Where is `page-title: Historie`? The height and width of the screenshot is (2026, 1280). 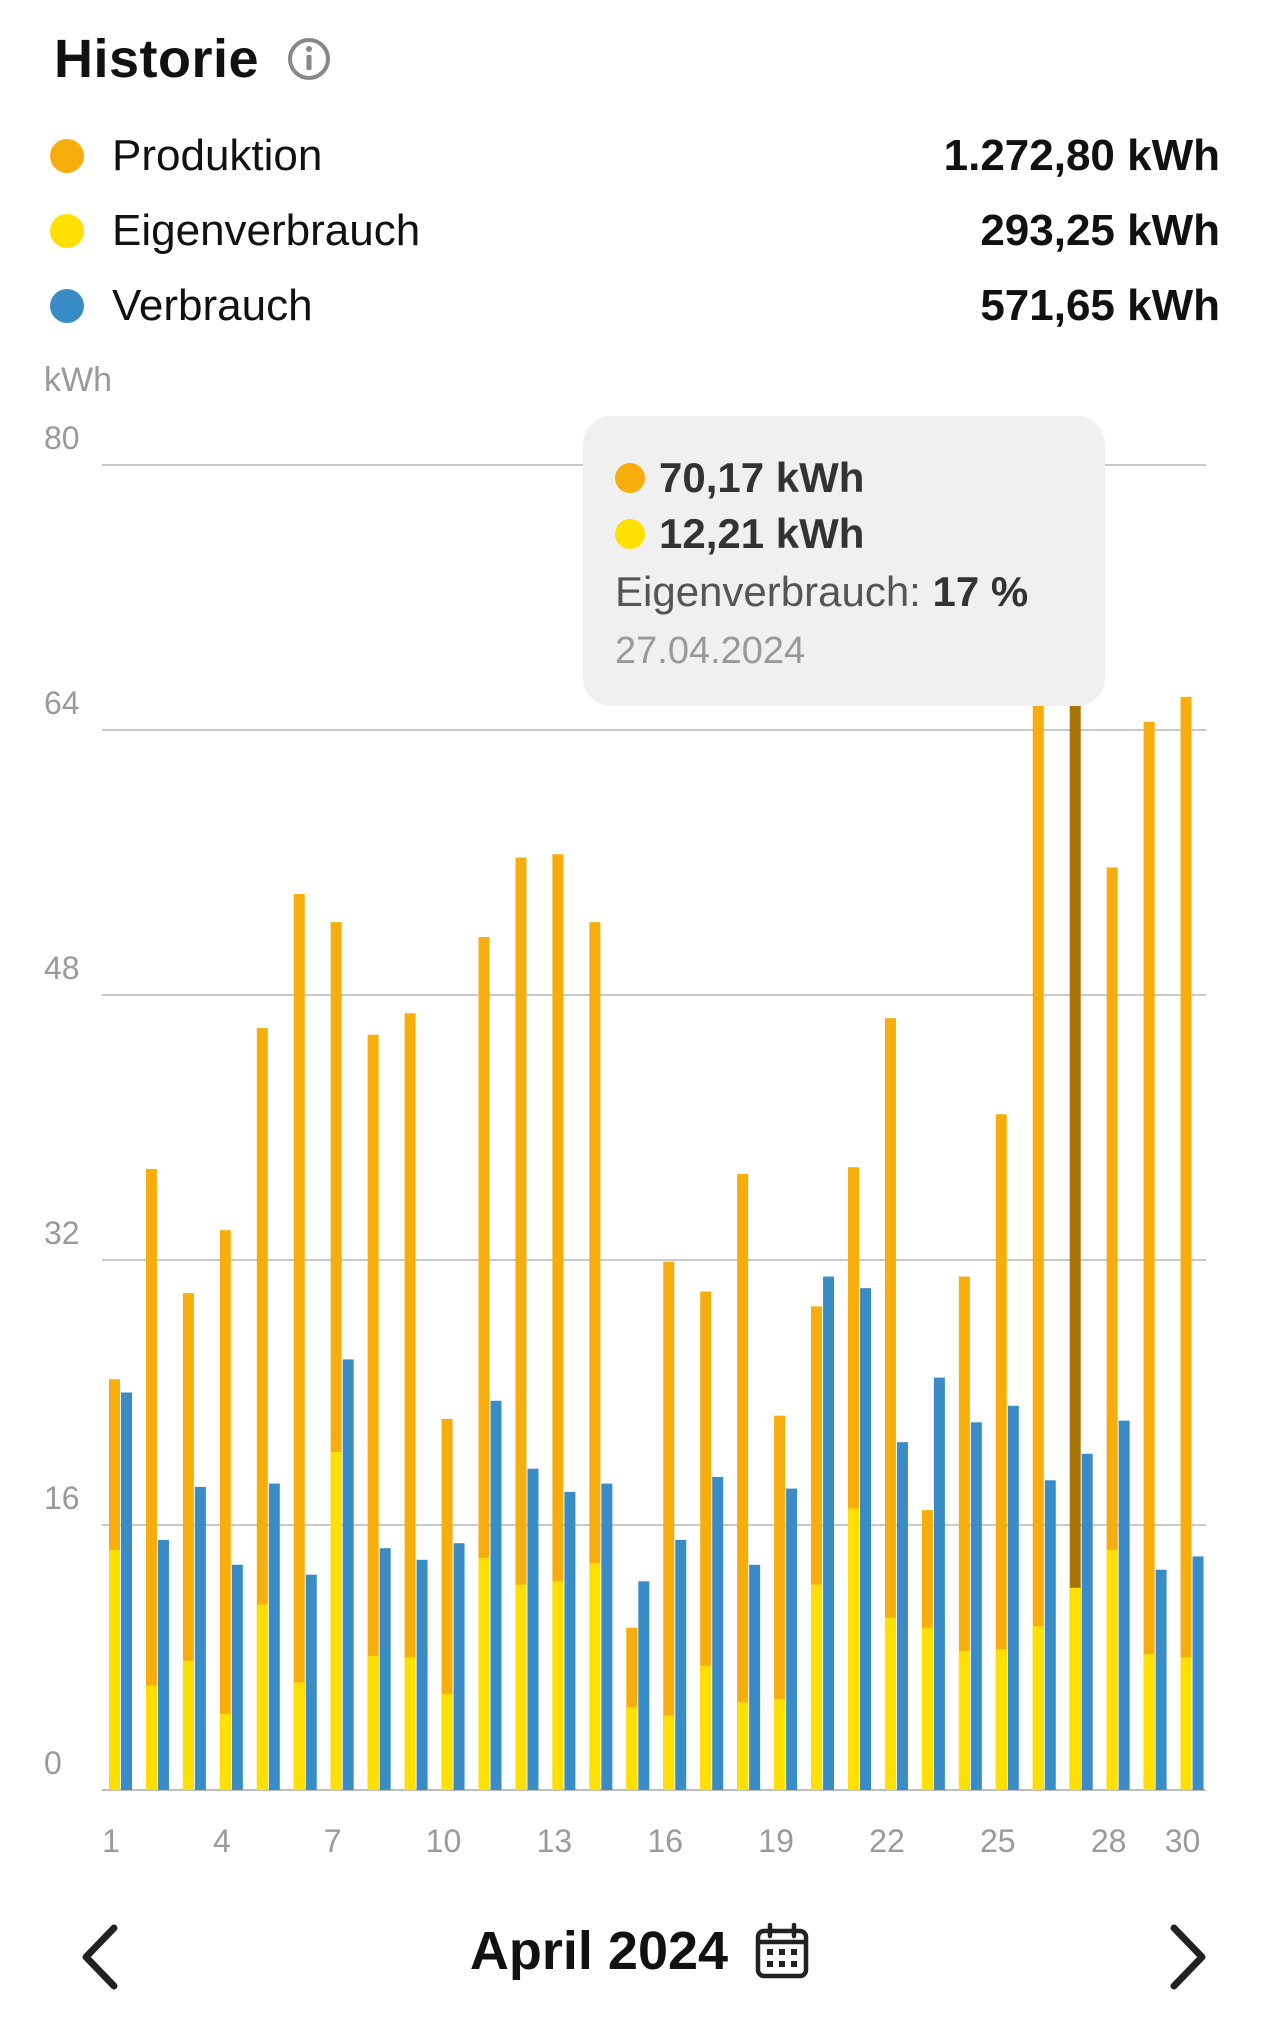 page-title: Historie is located at coordinates (157, 59).